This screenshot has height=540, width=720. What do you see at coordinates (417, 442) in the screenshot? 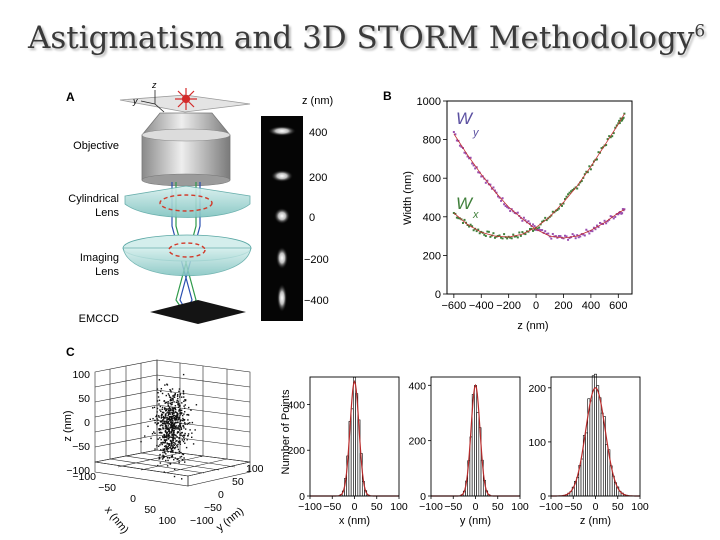
I see `hist-y-tick-label: 200` at bounding box center [417, 442].